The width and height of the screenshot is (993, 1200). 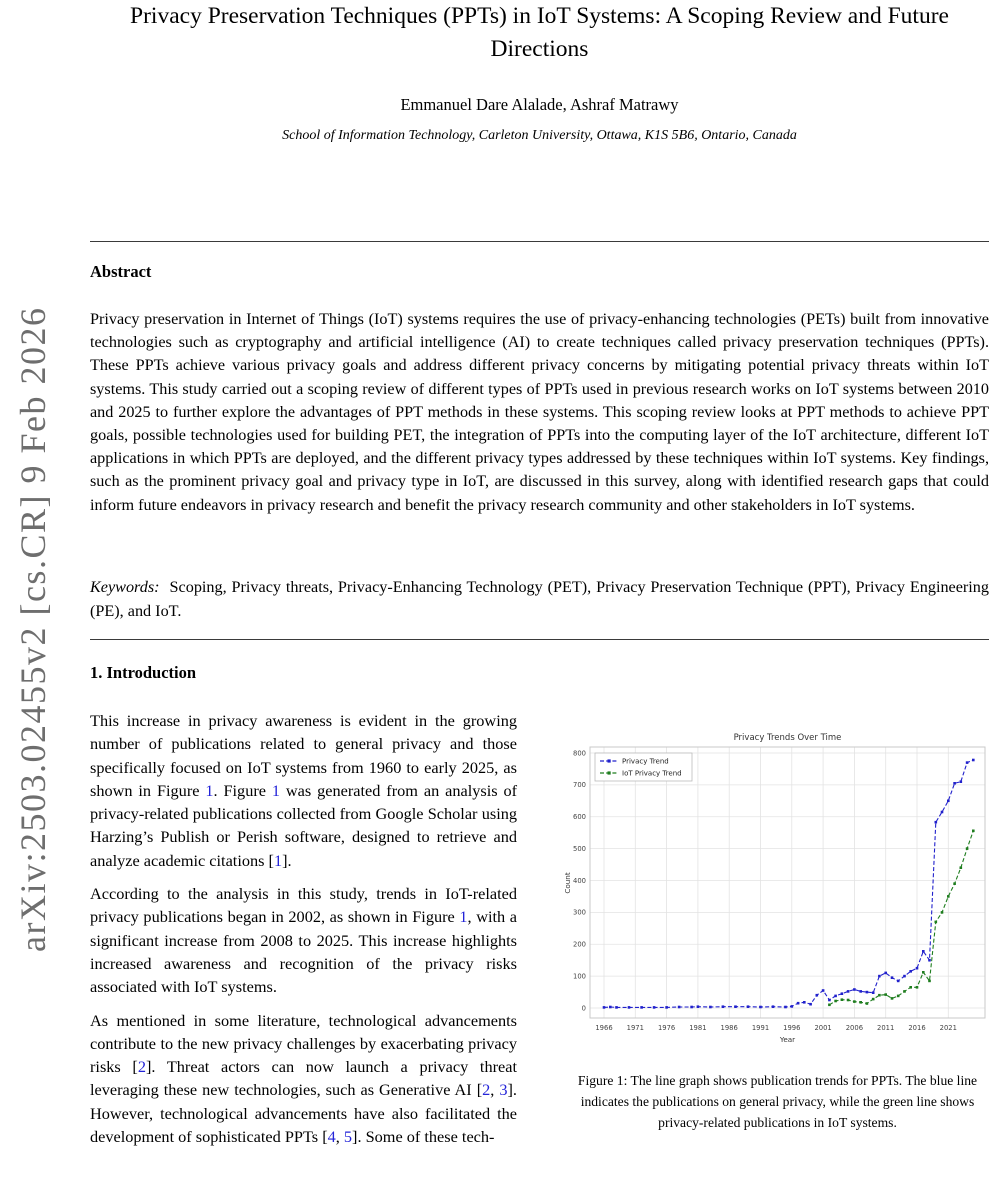 What do you see at coordinates (854, 1028) in the screenshot?
I see `x-tick-label: 2006` at bounding box center [854, 1028].